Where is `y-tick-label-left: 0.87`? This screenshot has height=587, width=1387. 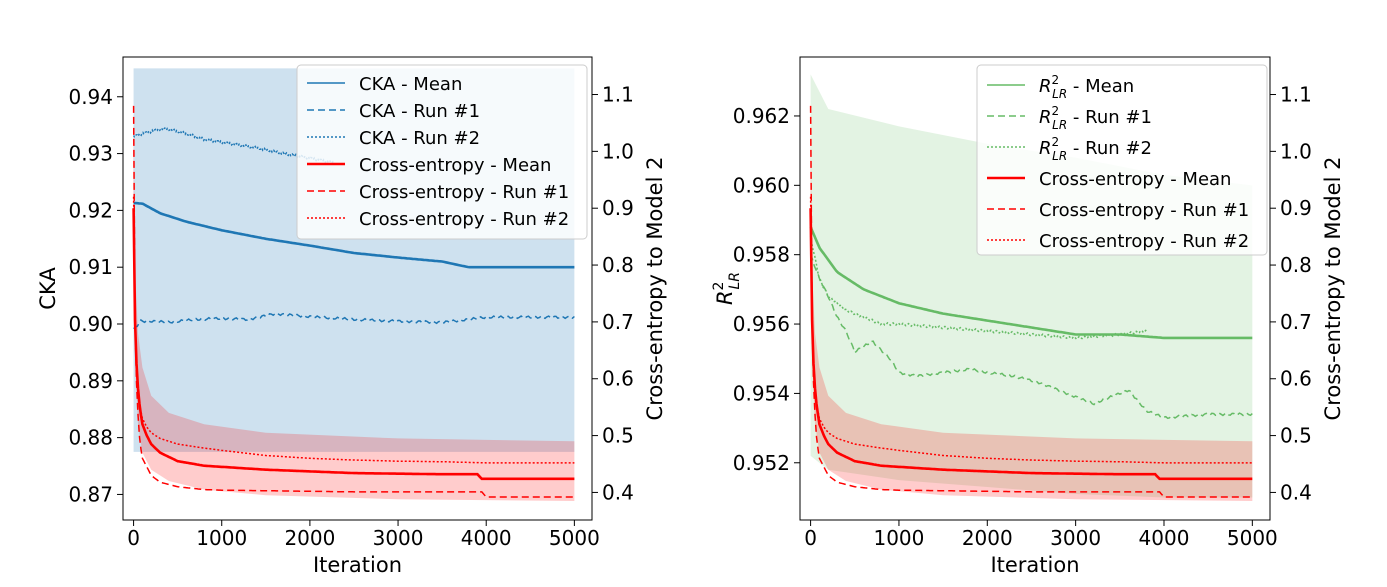 y-tick-label-left: 0.87 is located at coordinates (90, 494).